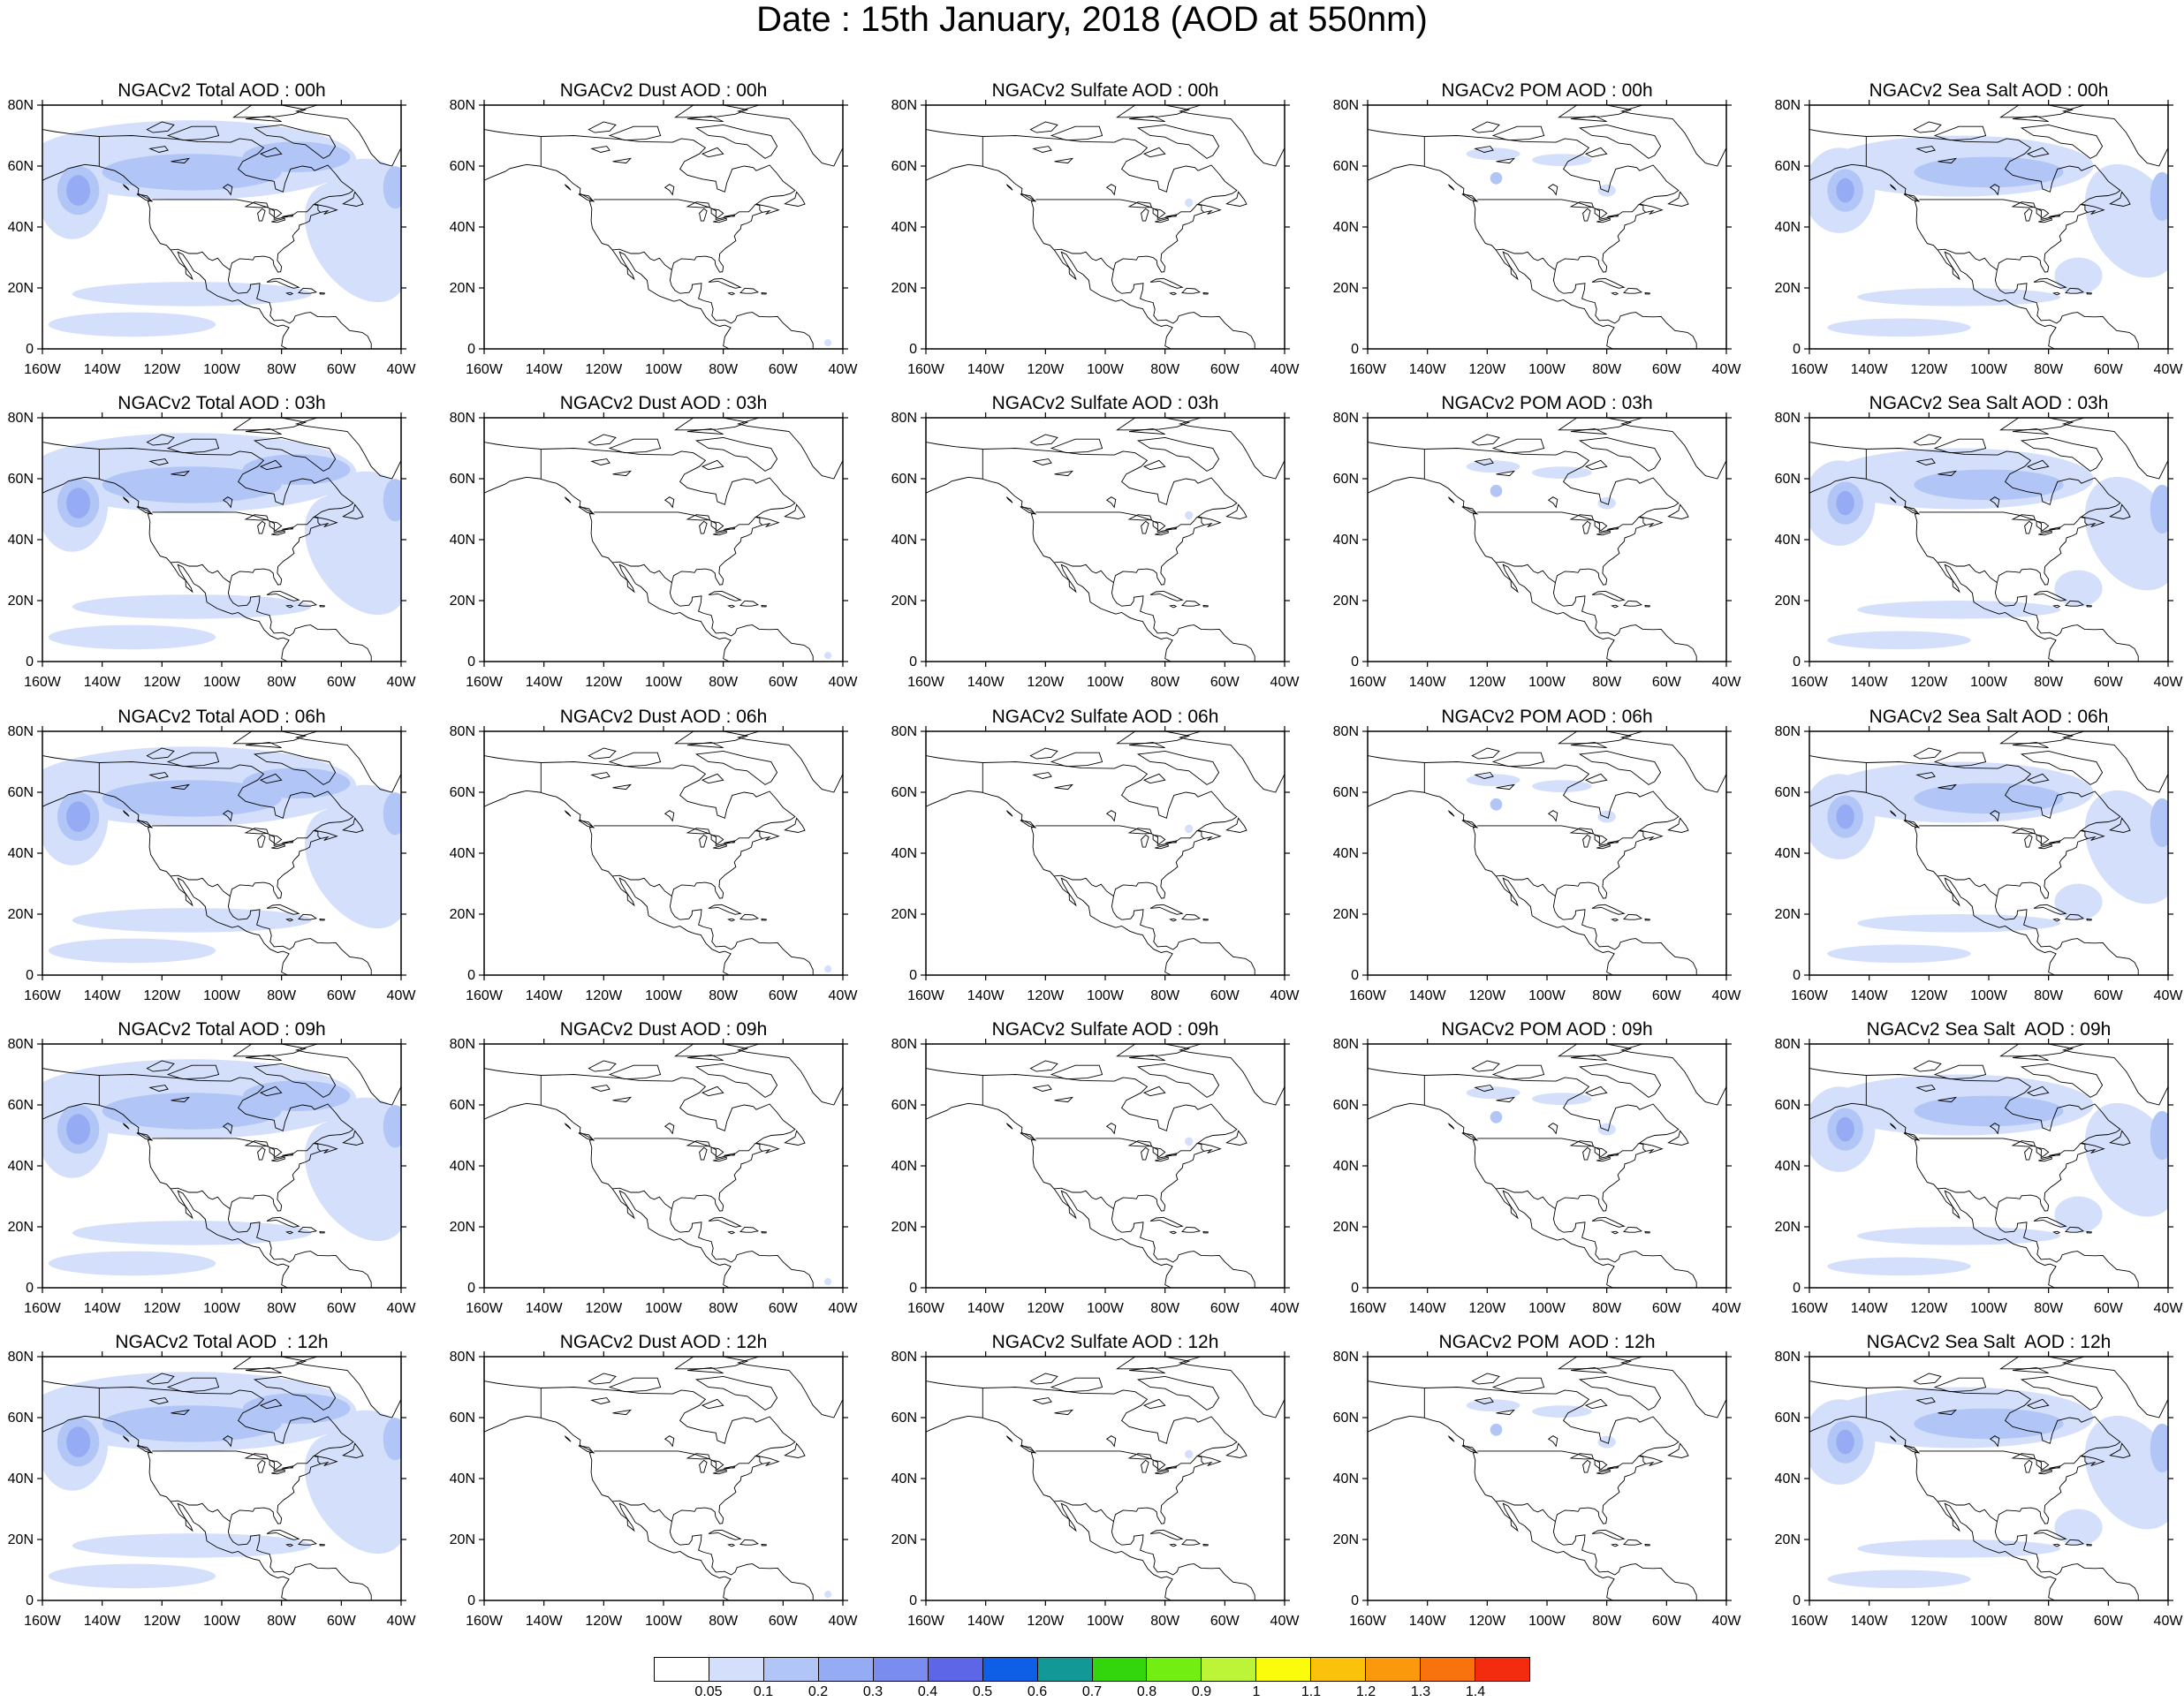 The width and height of the screenshot is (2184, 1702). Describe the element at coordinates (1105, 90) in the screenshot. I see `panel-title-sulfate-aod-00h: NGACv2 Sulfate AOD : 00h` at that location.